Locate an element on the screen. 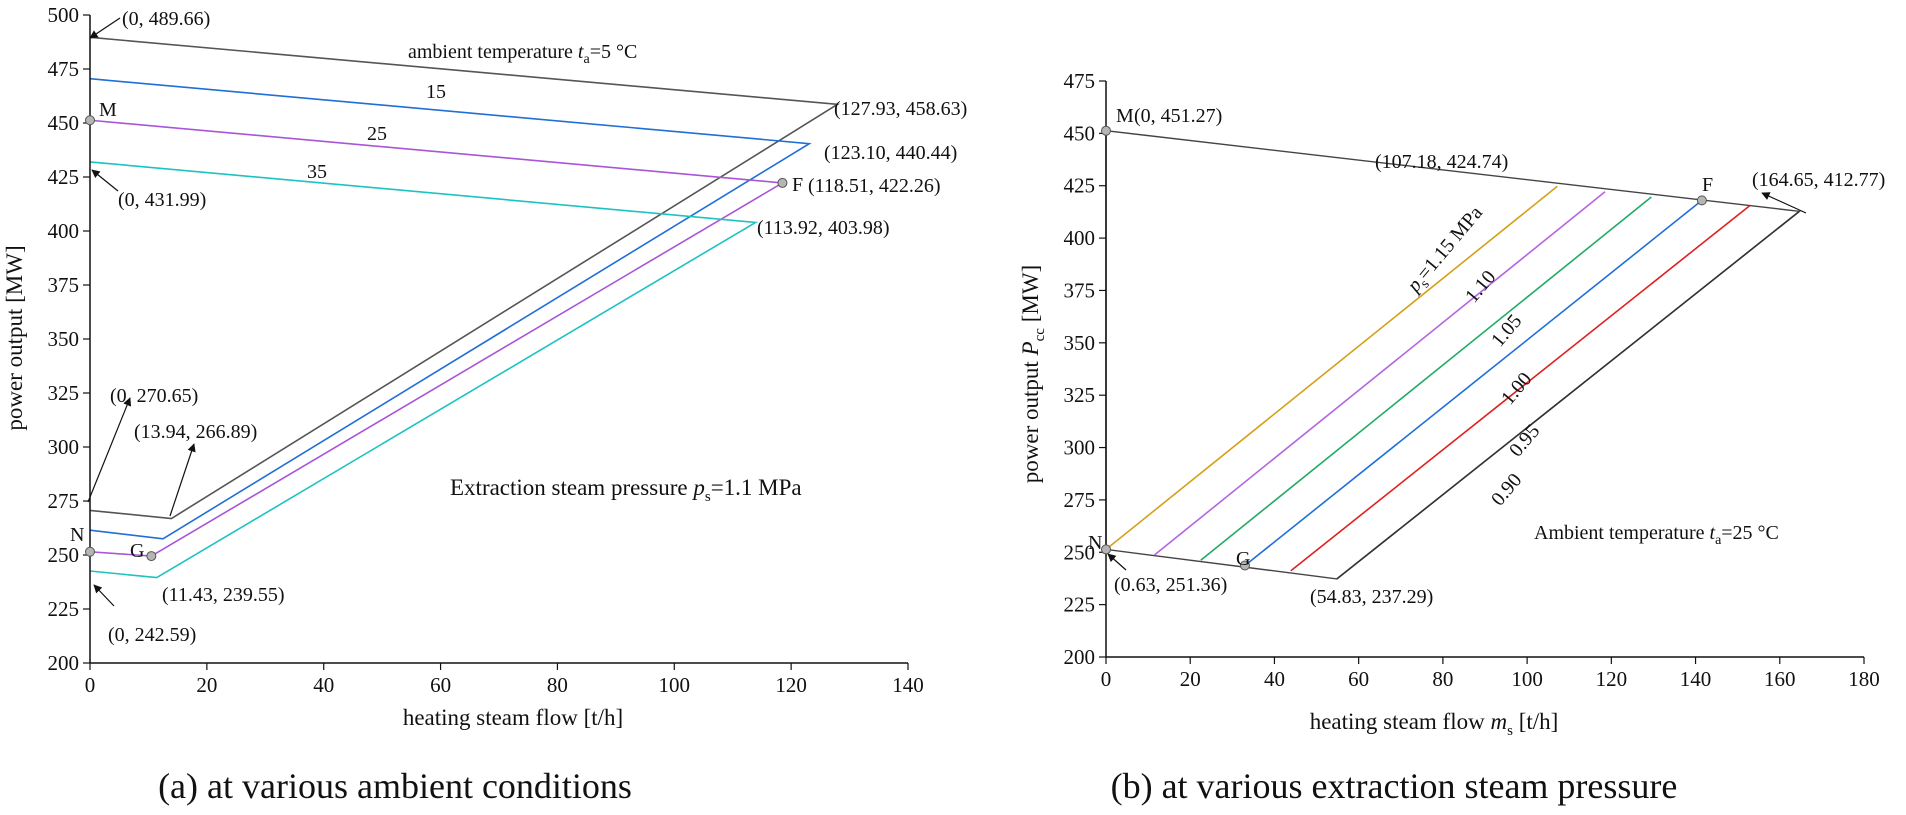  b-ytick-label: 250 is located at coordinates (1080, 552).